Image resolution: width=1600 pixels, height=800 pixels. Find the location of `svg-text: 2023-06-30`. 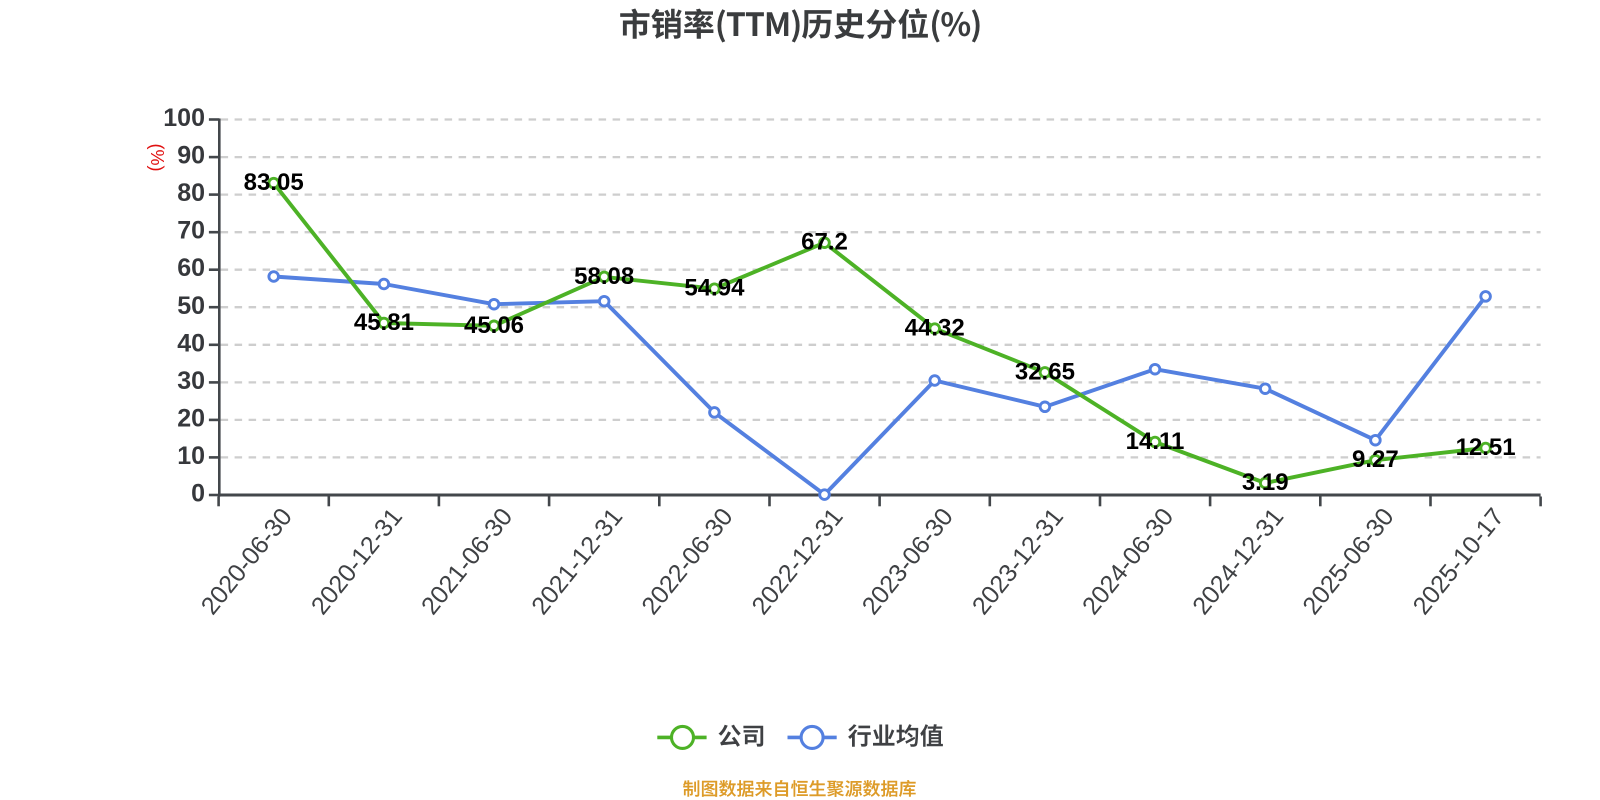

svg-text: 2023-06-30 is located at coordinates (908, 561).